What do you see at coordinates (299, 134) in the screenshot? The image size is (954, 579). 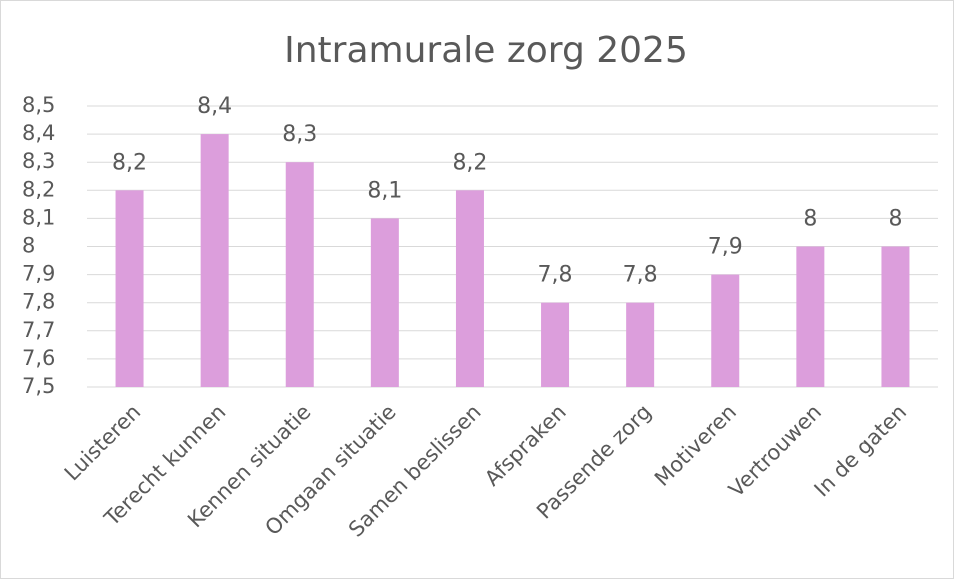 I see `value-label: 8,3` at bounding box center [299, 134].